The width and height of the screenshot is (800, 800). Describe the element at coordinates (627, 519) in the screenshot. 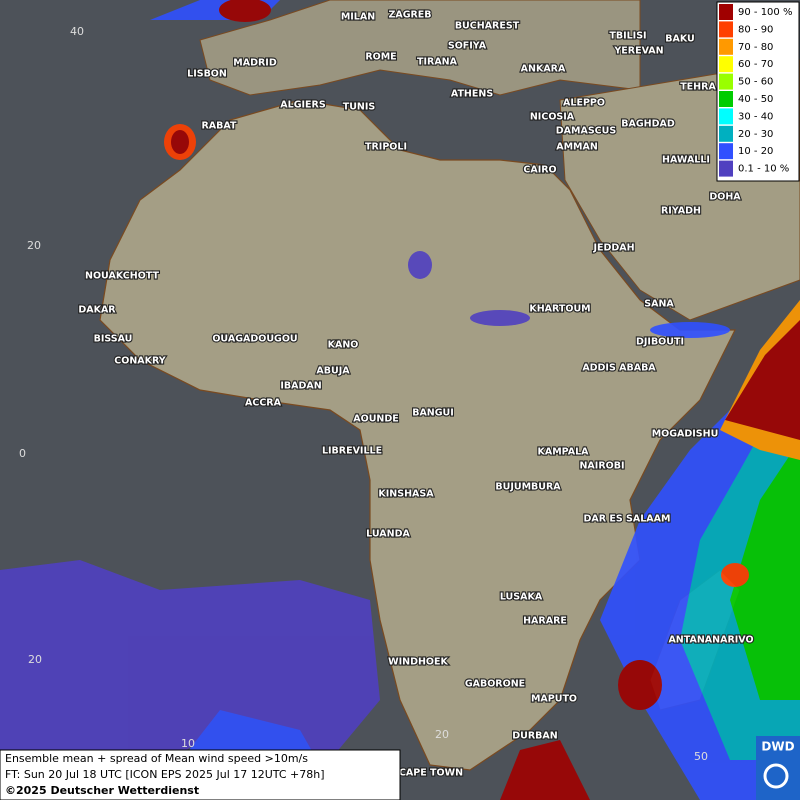

I see `city-label: DAR ES SALAAM` at that location.